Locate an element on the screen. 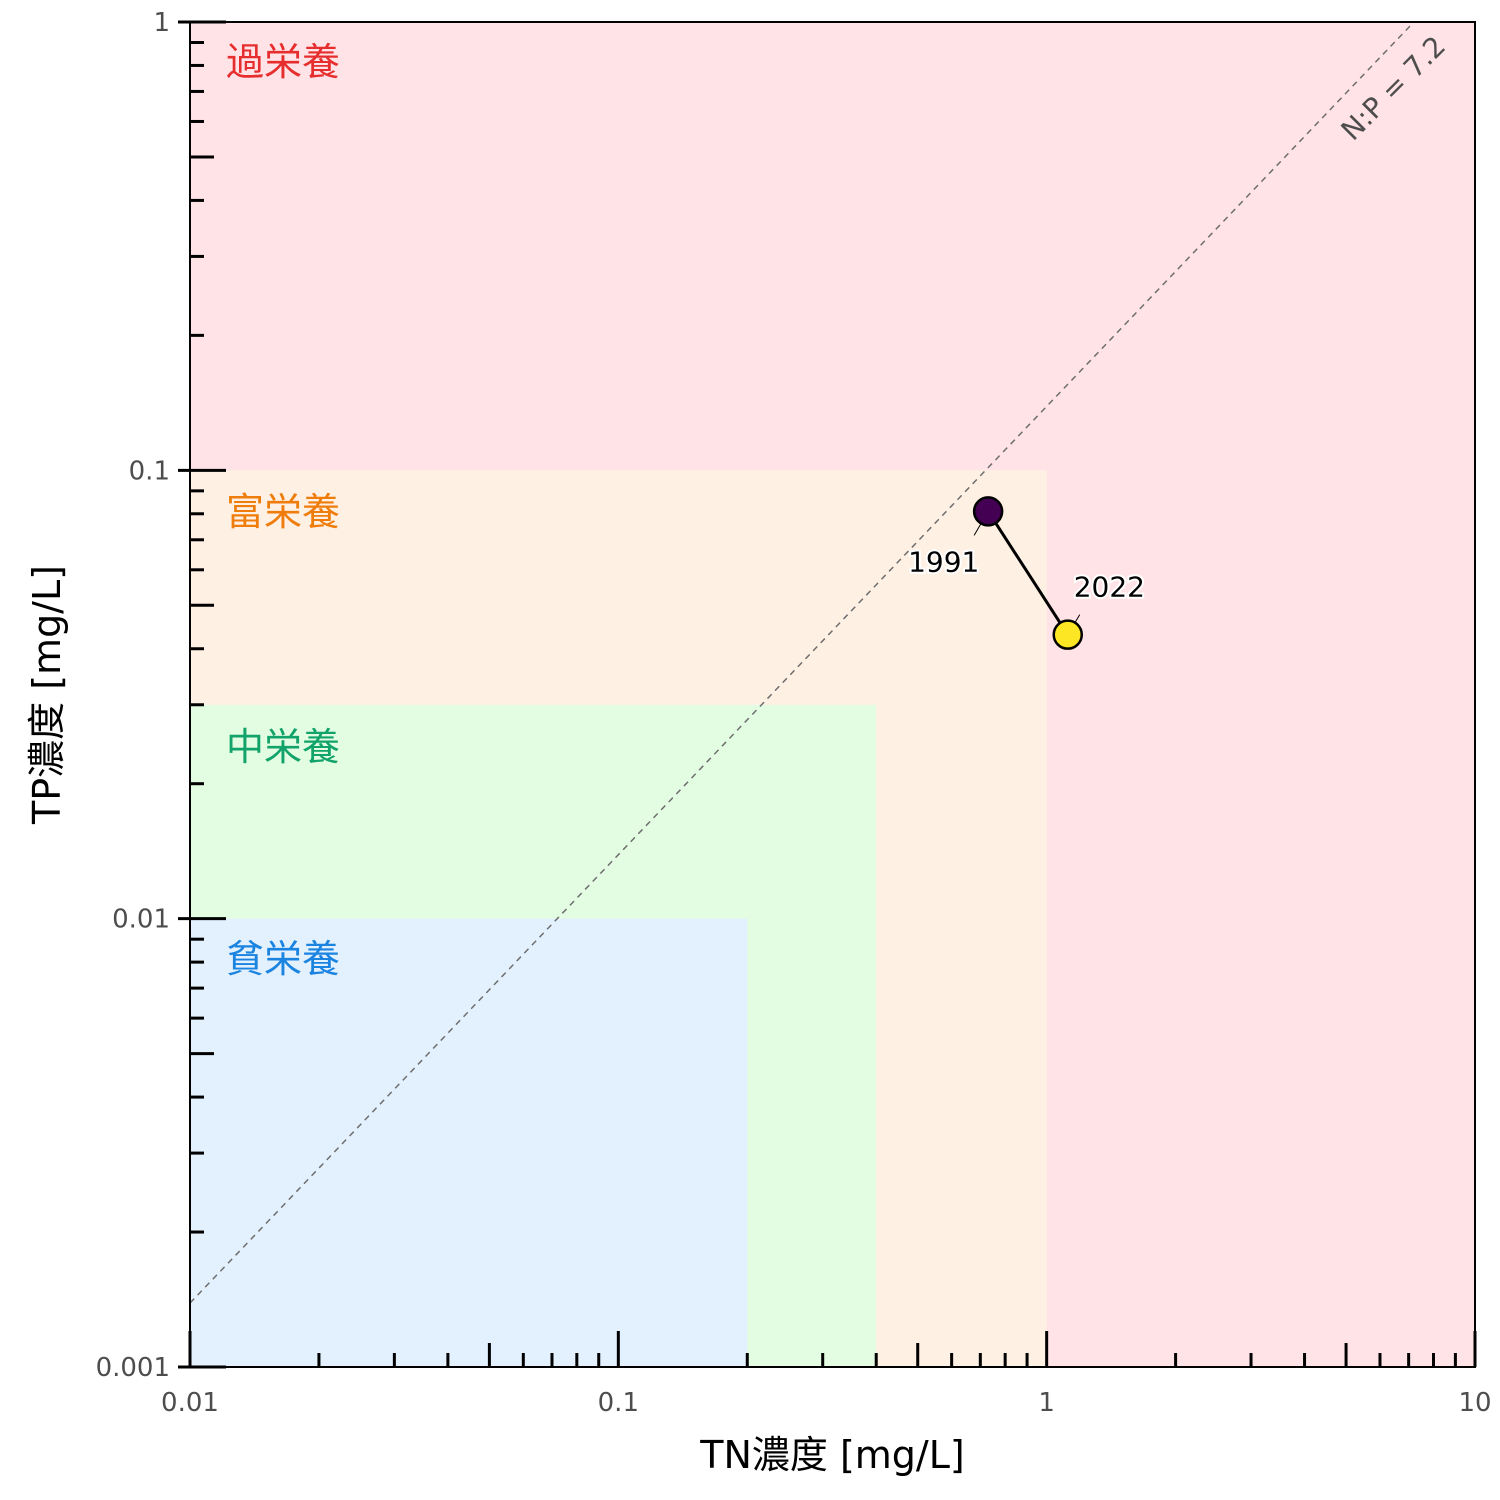 This screenshot has height=1500, width=1500. region-4-label: 貧栄養 is located at coordinates (283, 959).